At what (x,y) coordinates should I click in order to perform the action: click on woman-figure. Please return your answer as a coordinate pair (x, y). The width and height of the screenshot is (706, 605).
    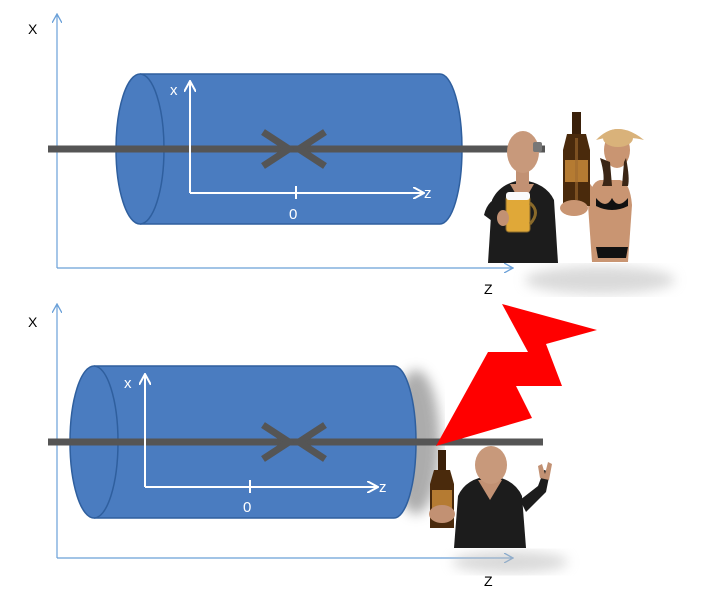
    Looking at the image, I should click on (610, 195).